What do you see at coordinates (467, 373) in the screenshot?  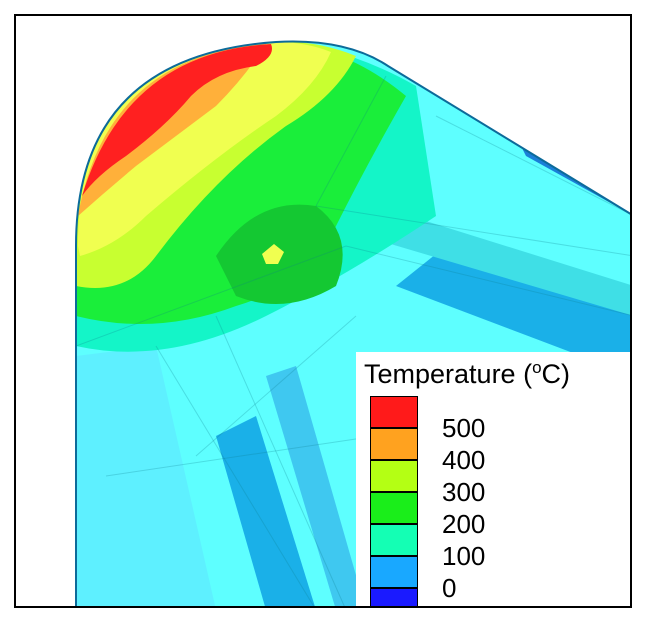 I see `legend-title: Temperature (oC)` at bounding box center [467, 373].